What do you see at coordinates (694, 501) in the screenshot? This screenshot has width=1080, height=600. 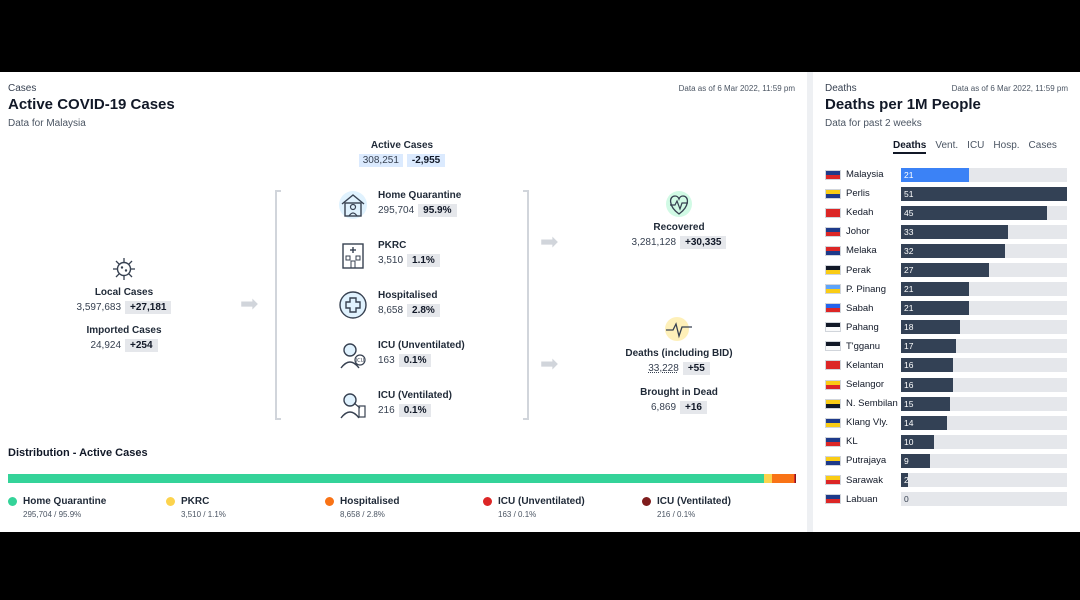 I see `legend-label: ICU (Ventilated)` at bounding box center [694, 501].